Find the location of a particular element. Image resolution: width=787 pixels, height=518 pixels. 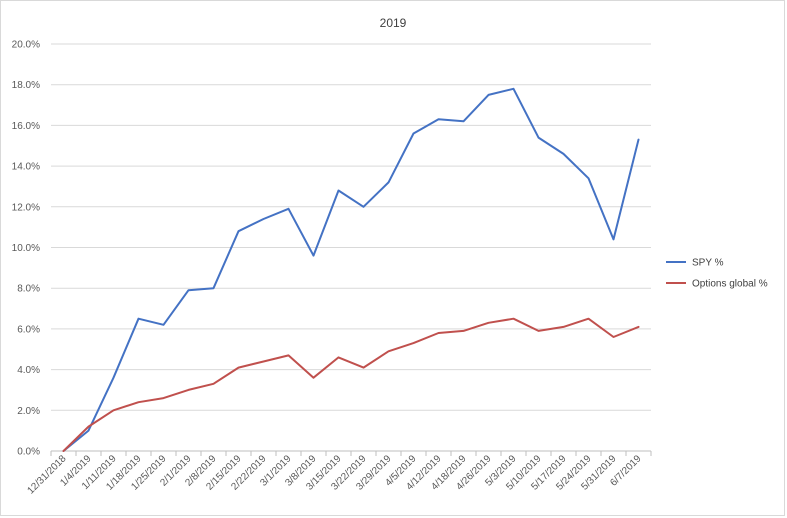

y-tick-label: 20.0% is located at coordinates (26, 45).